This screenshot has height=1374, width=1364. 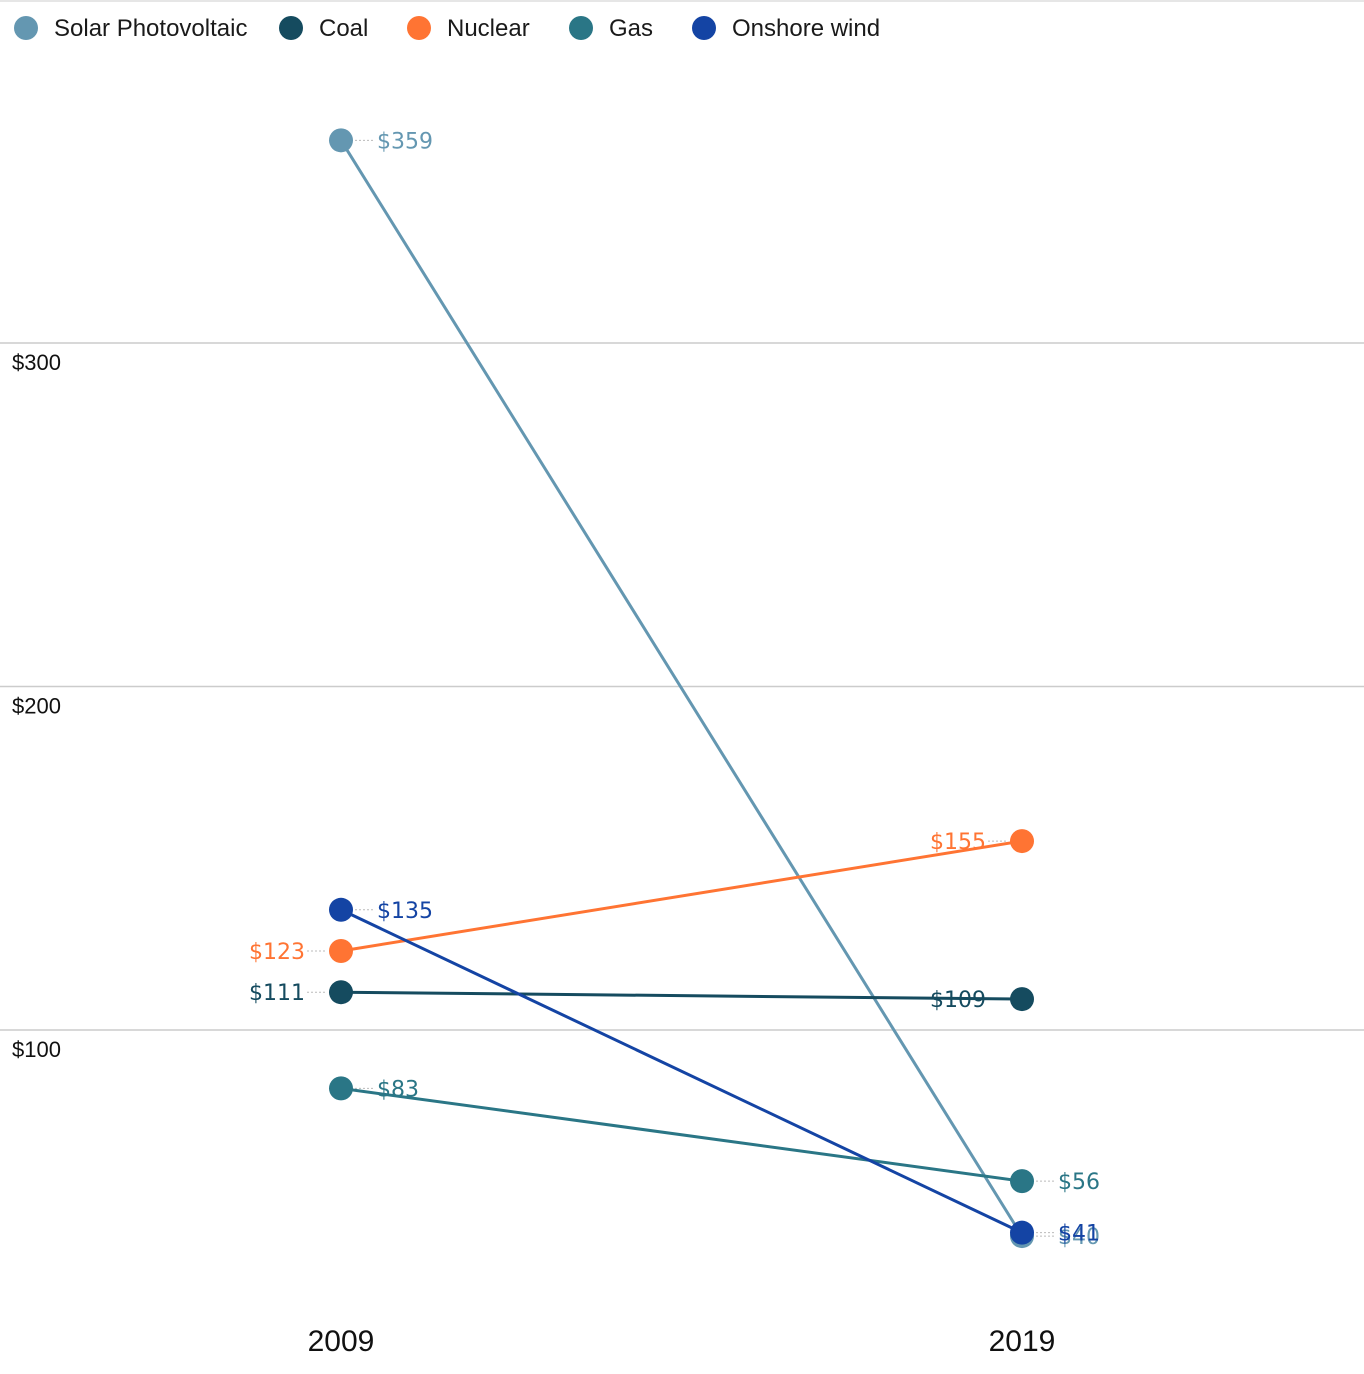 What do you see at coordinates (704, 28) in the screenshot?
I see `legend-marker-onshore-wind` at bounding box center [704, 28].